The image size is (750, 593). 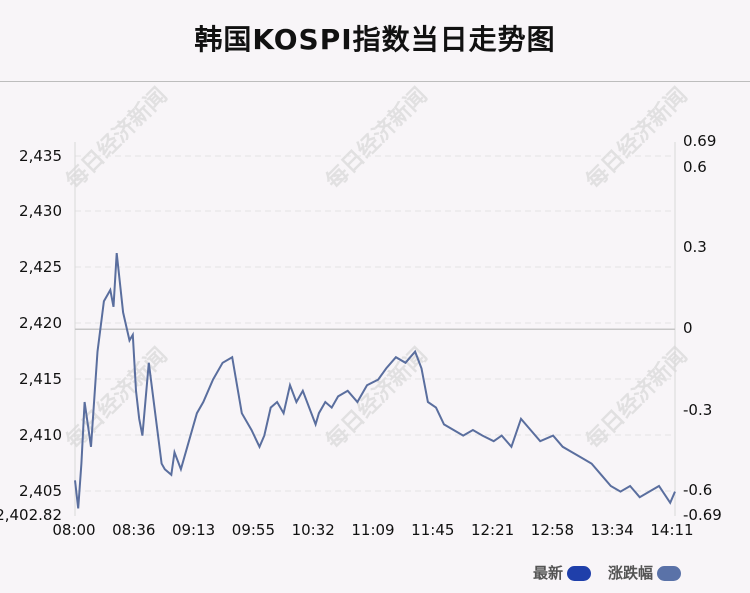 I want to click on right-tick-labels: 0.69 0.6 0.3 0 -0.3 -0.6 -0.69, so click(x=702, y=328).